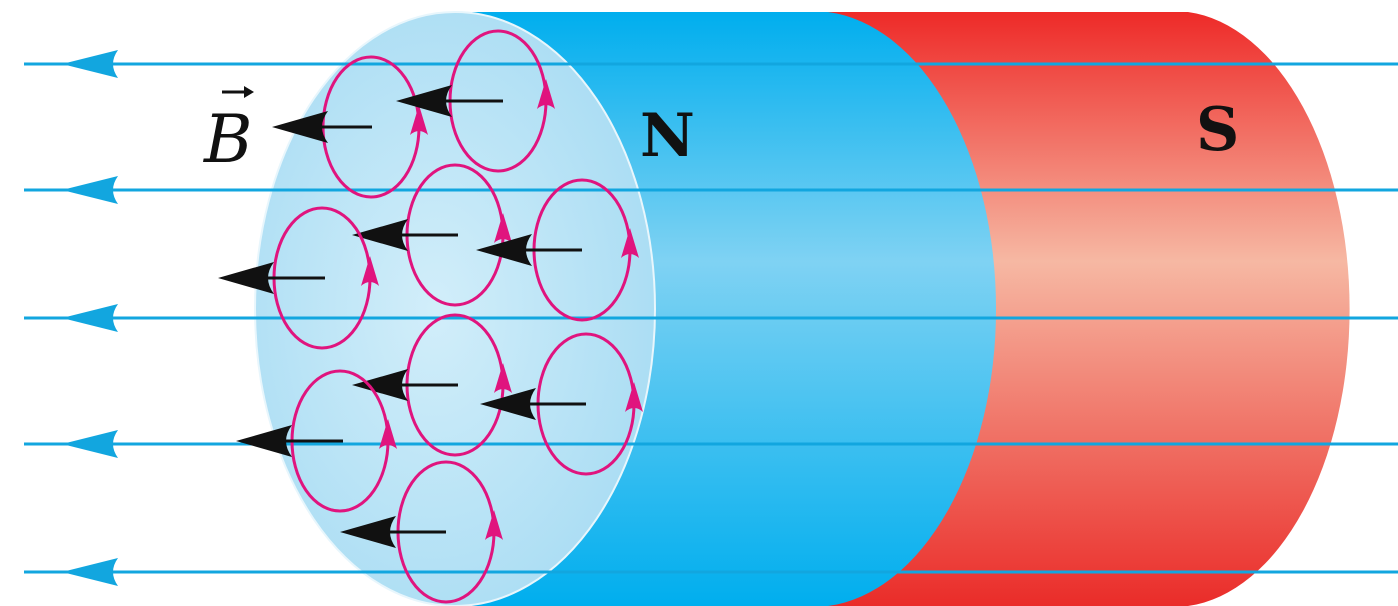 Image resolution: width=1398 pixels, height=606 pixels. Describe the element at coordinates (667, 136) in the screenshot. I see `north-pole-label: N` at that location.